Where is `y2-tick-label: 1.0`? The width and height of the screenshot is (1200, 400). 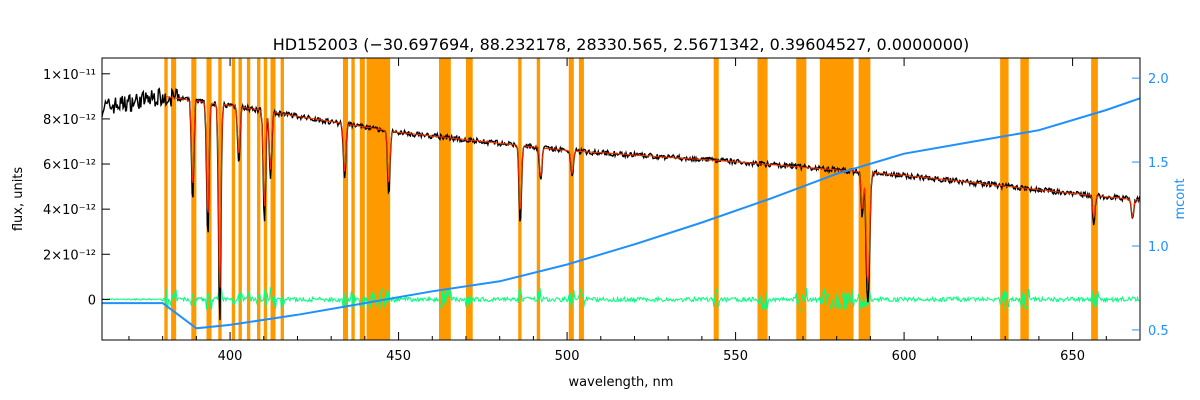 y2-tick-label: 1.0 is located at coordinates (1158, 247).